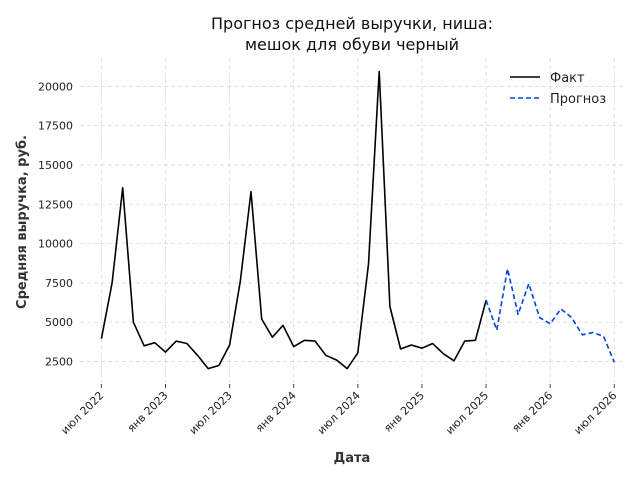  Describe the element at coordinates (352, 44) in the screenshot. I see `chart-title-line-2: мешок для обуви черный` at that location.